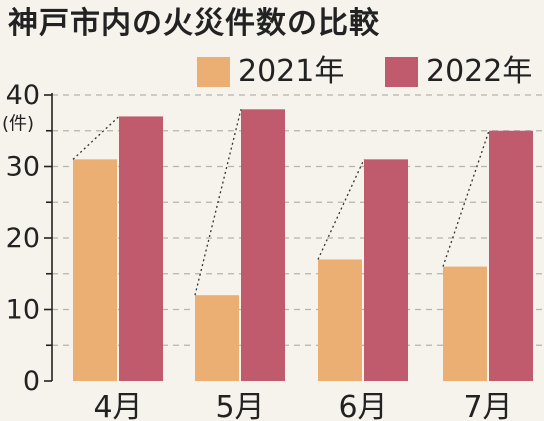  What do you see at coordinates (401, 72) in the screenshot?
I see `legend-swatch-2022` at bounding box center [401, 72].